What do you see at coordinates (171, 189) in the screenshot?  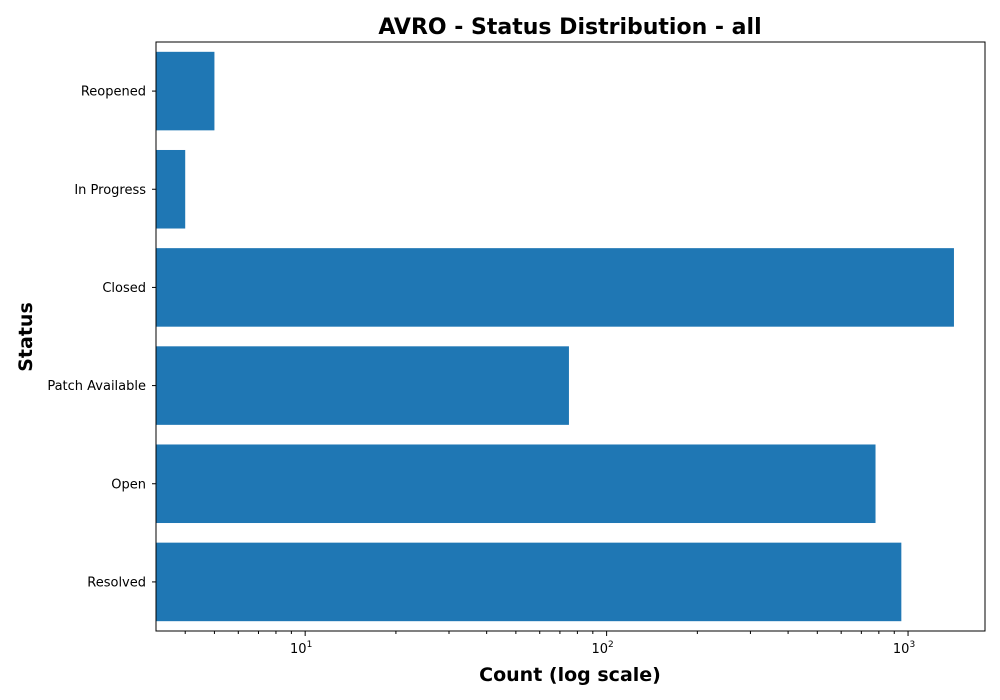 I see `bar-in-progress` at bounding box center [171, 189].